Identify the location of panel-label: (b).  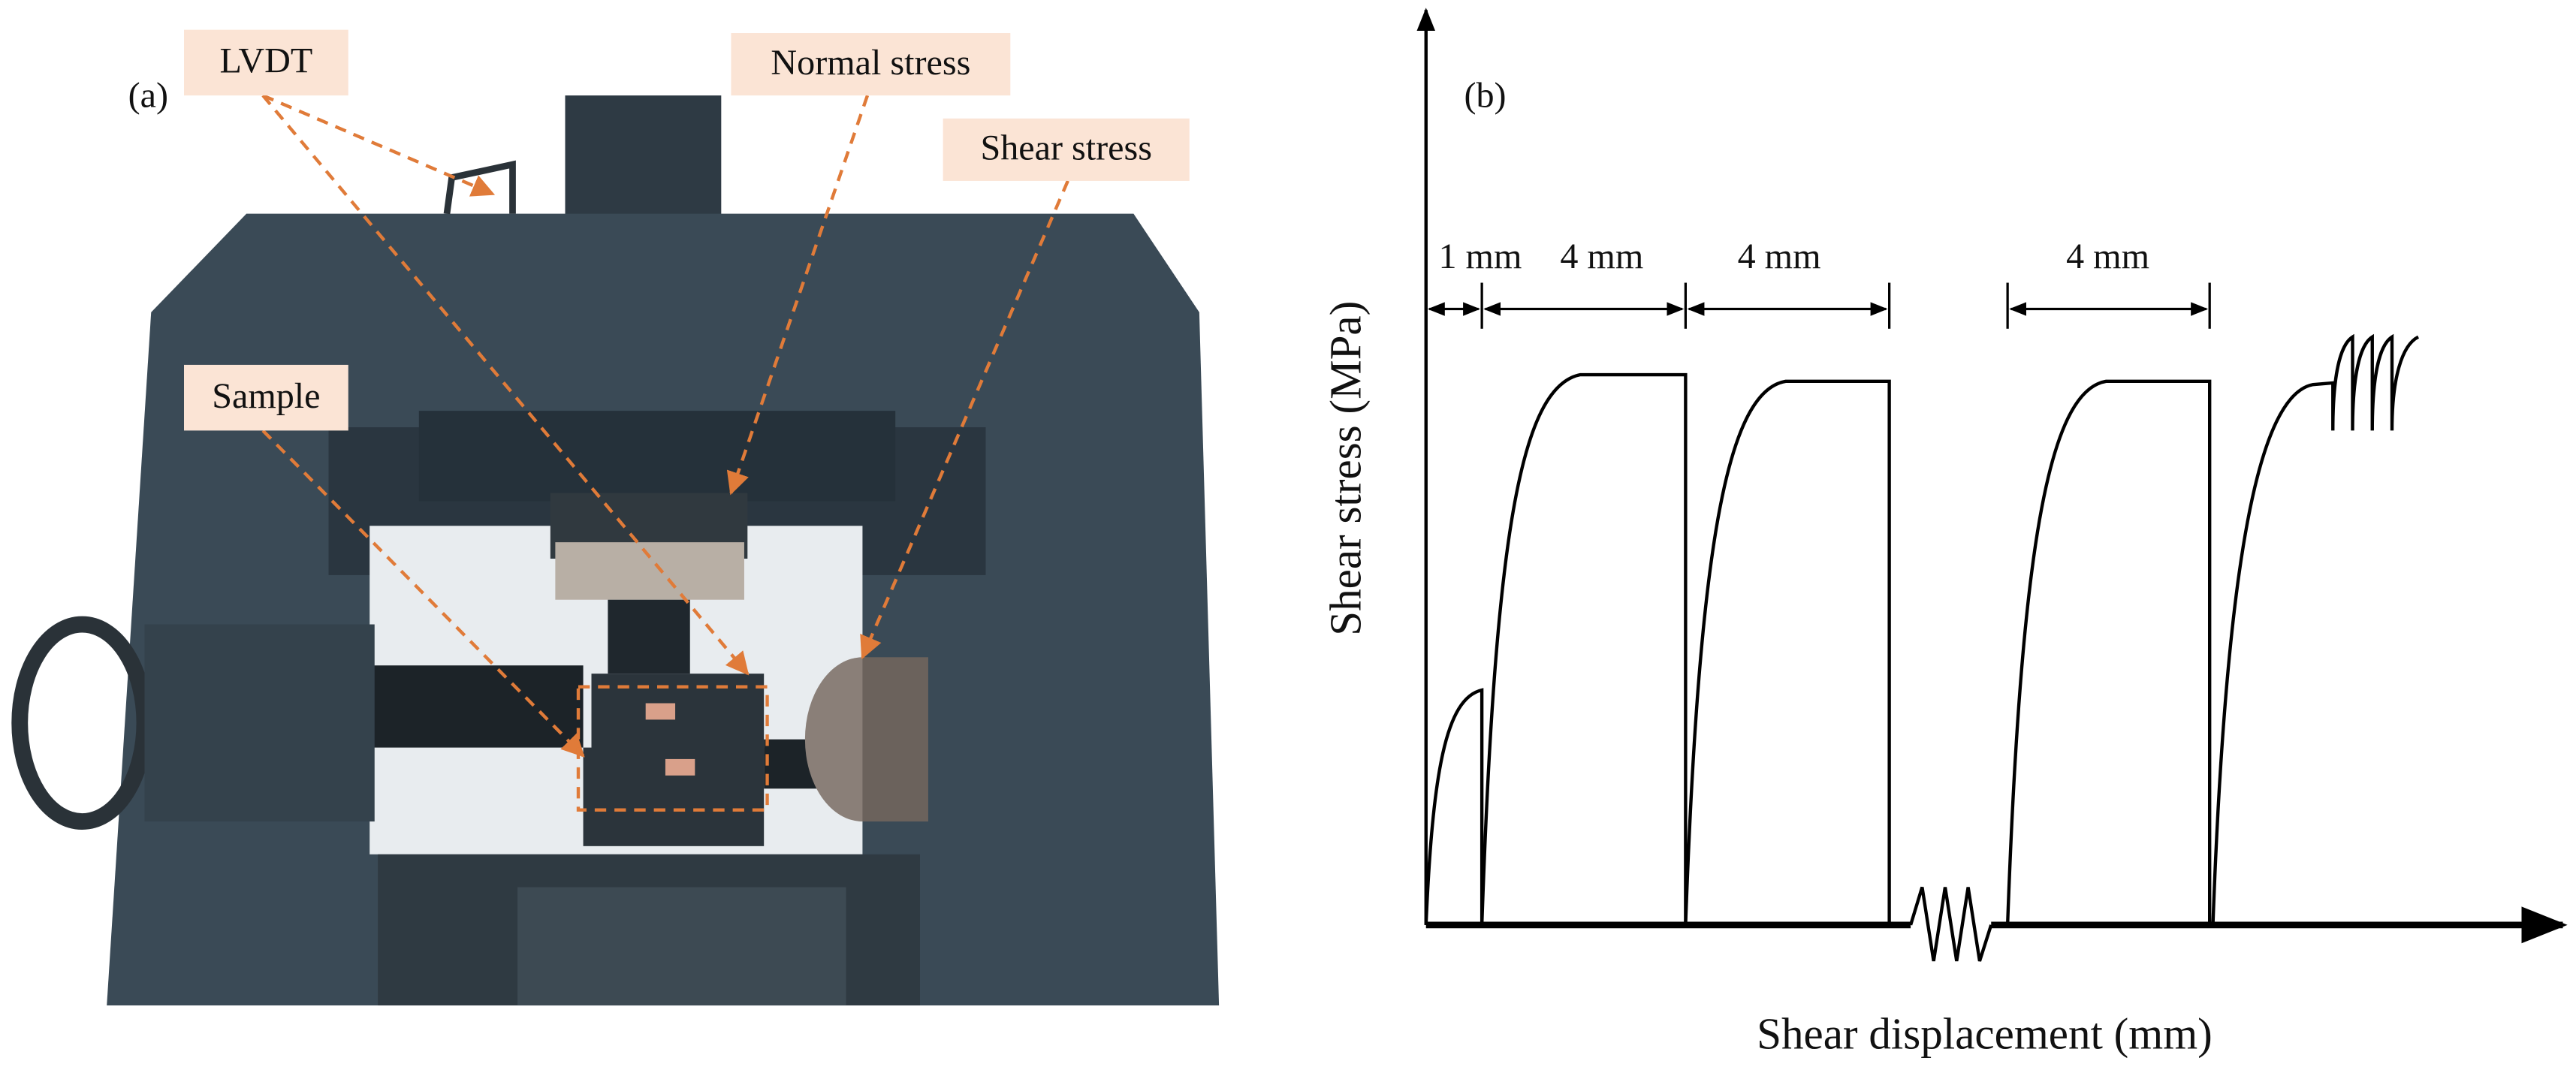
(1485, 96).